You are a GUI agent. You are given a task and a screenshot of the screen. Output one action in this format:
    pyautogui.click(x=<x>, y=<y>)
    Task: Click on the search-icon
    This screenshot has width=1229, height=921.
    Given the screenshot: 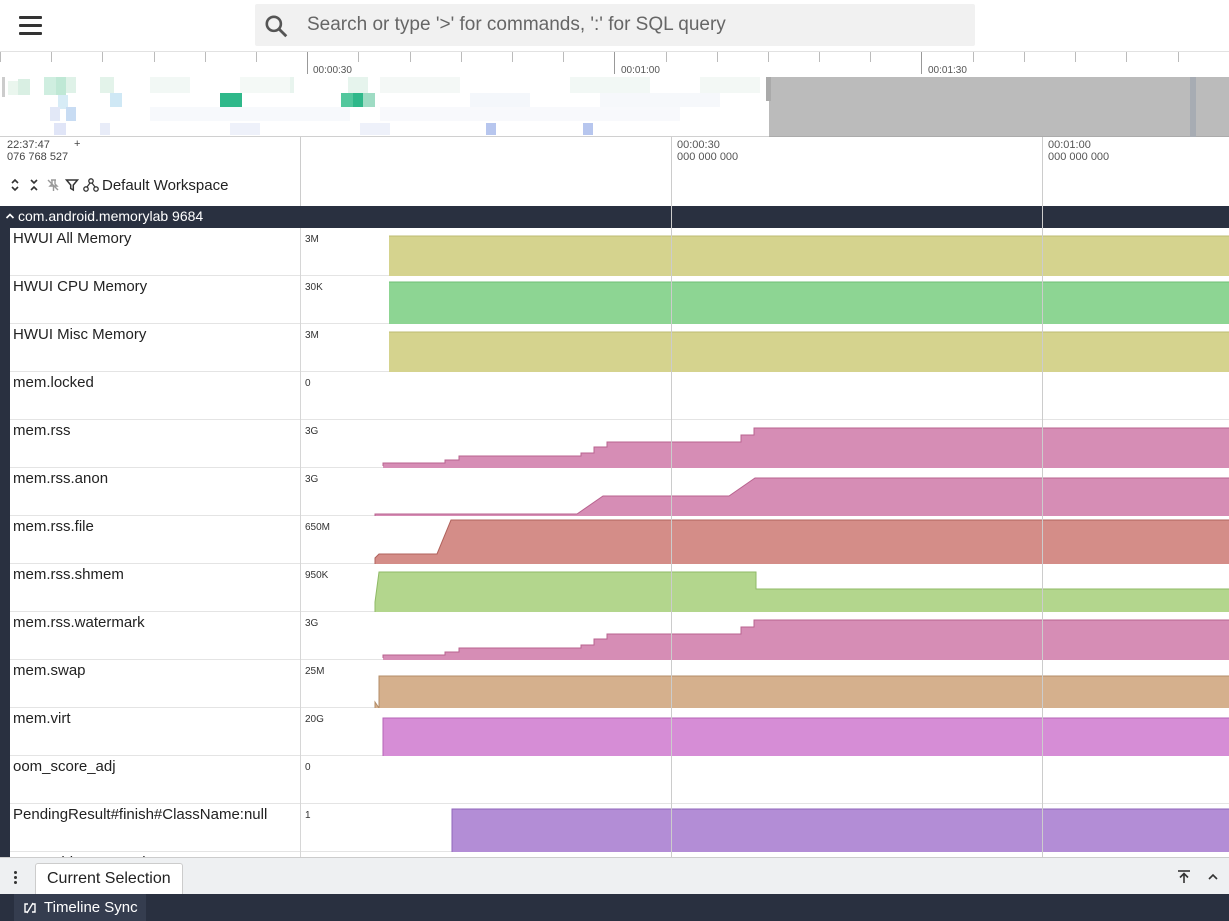 What is the action you would take?
    pyautogui.click(x=276, y=26)
    